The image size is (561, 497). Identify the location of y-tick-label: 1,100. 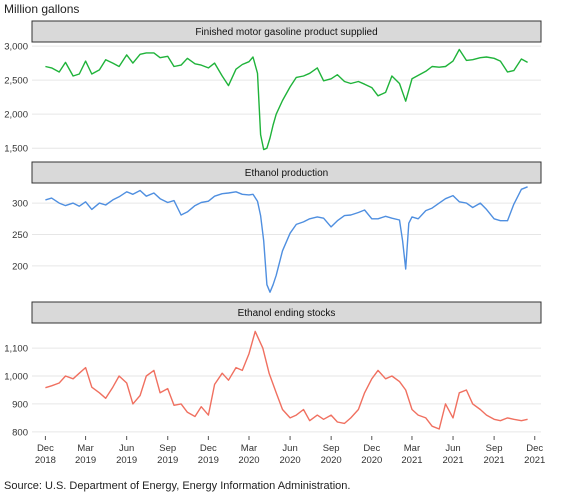
(16, 349).